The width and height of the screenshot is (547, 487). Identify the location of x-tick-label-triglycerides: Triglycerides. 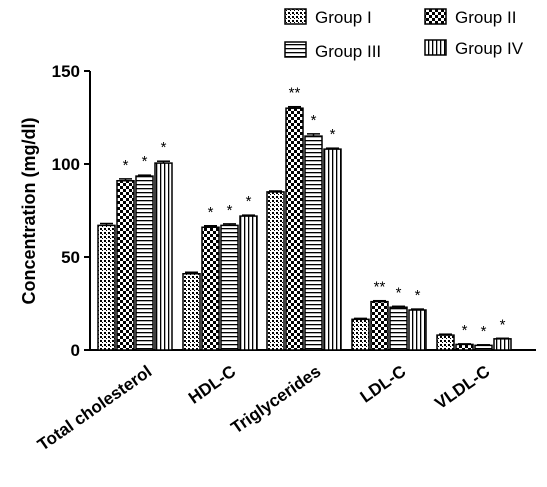
(275, 400).